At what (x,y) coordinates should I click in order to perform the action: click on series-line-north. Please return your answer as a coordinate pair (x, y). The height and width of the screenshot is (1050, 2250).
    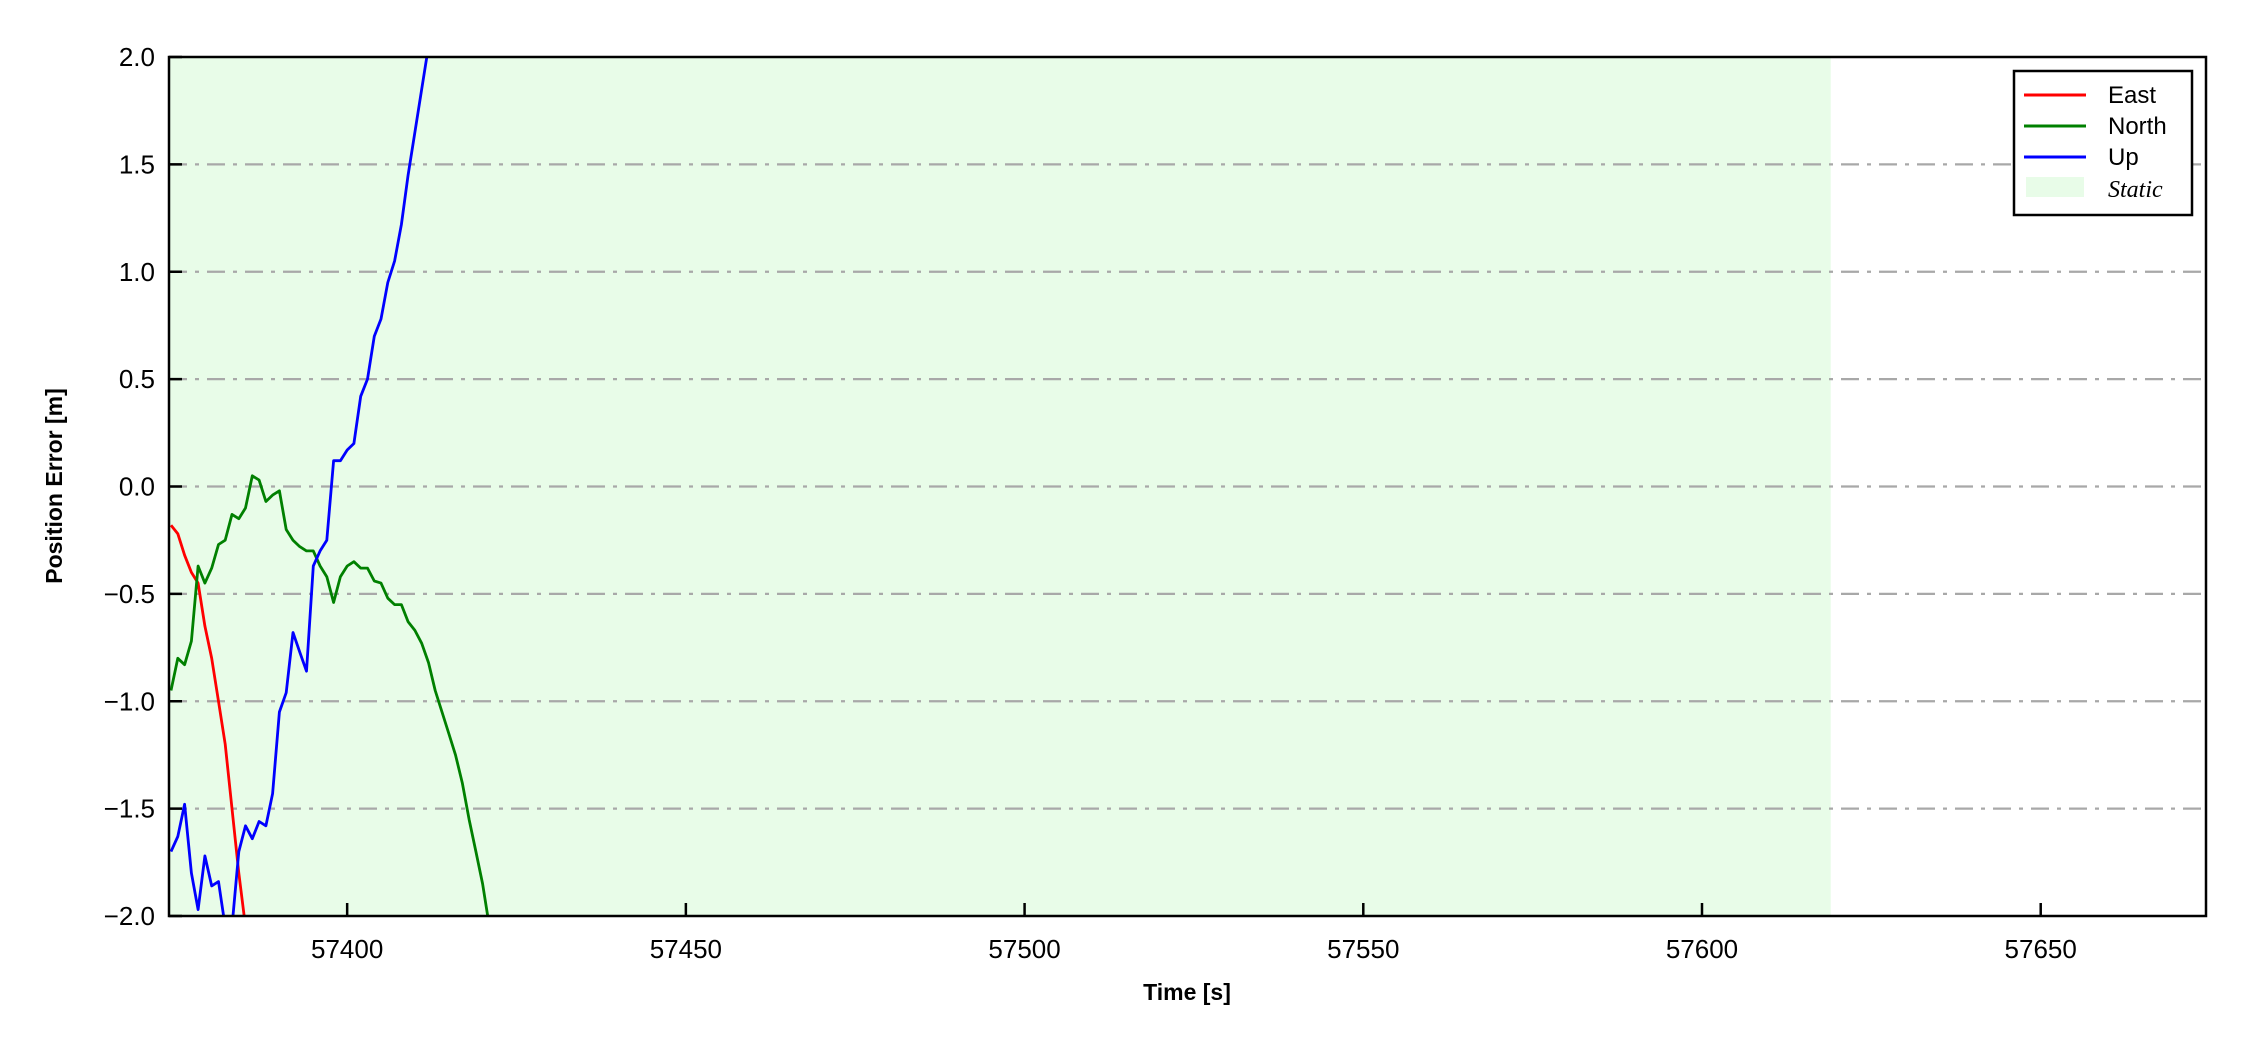
    Looking at the image, I should click on (329, 695).